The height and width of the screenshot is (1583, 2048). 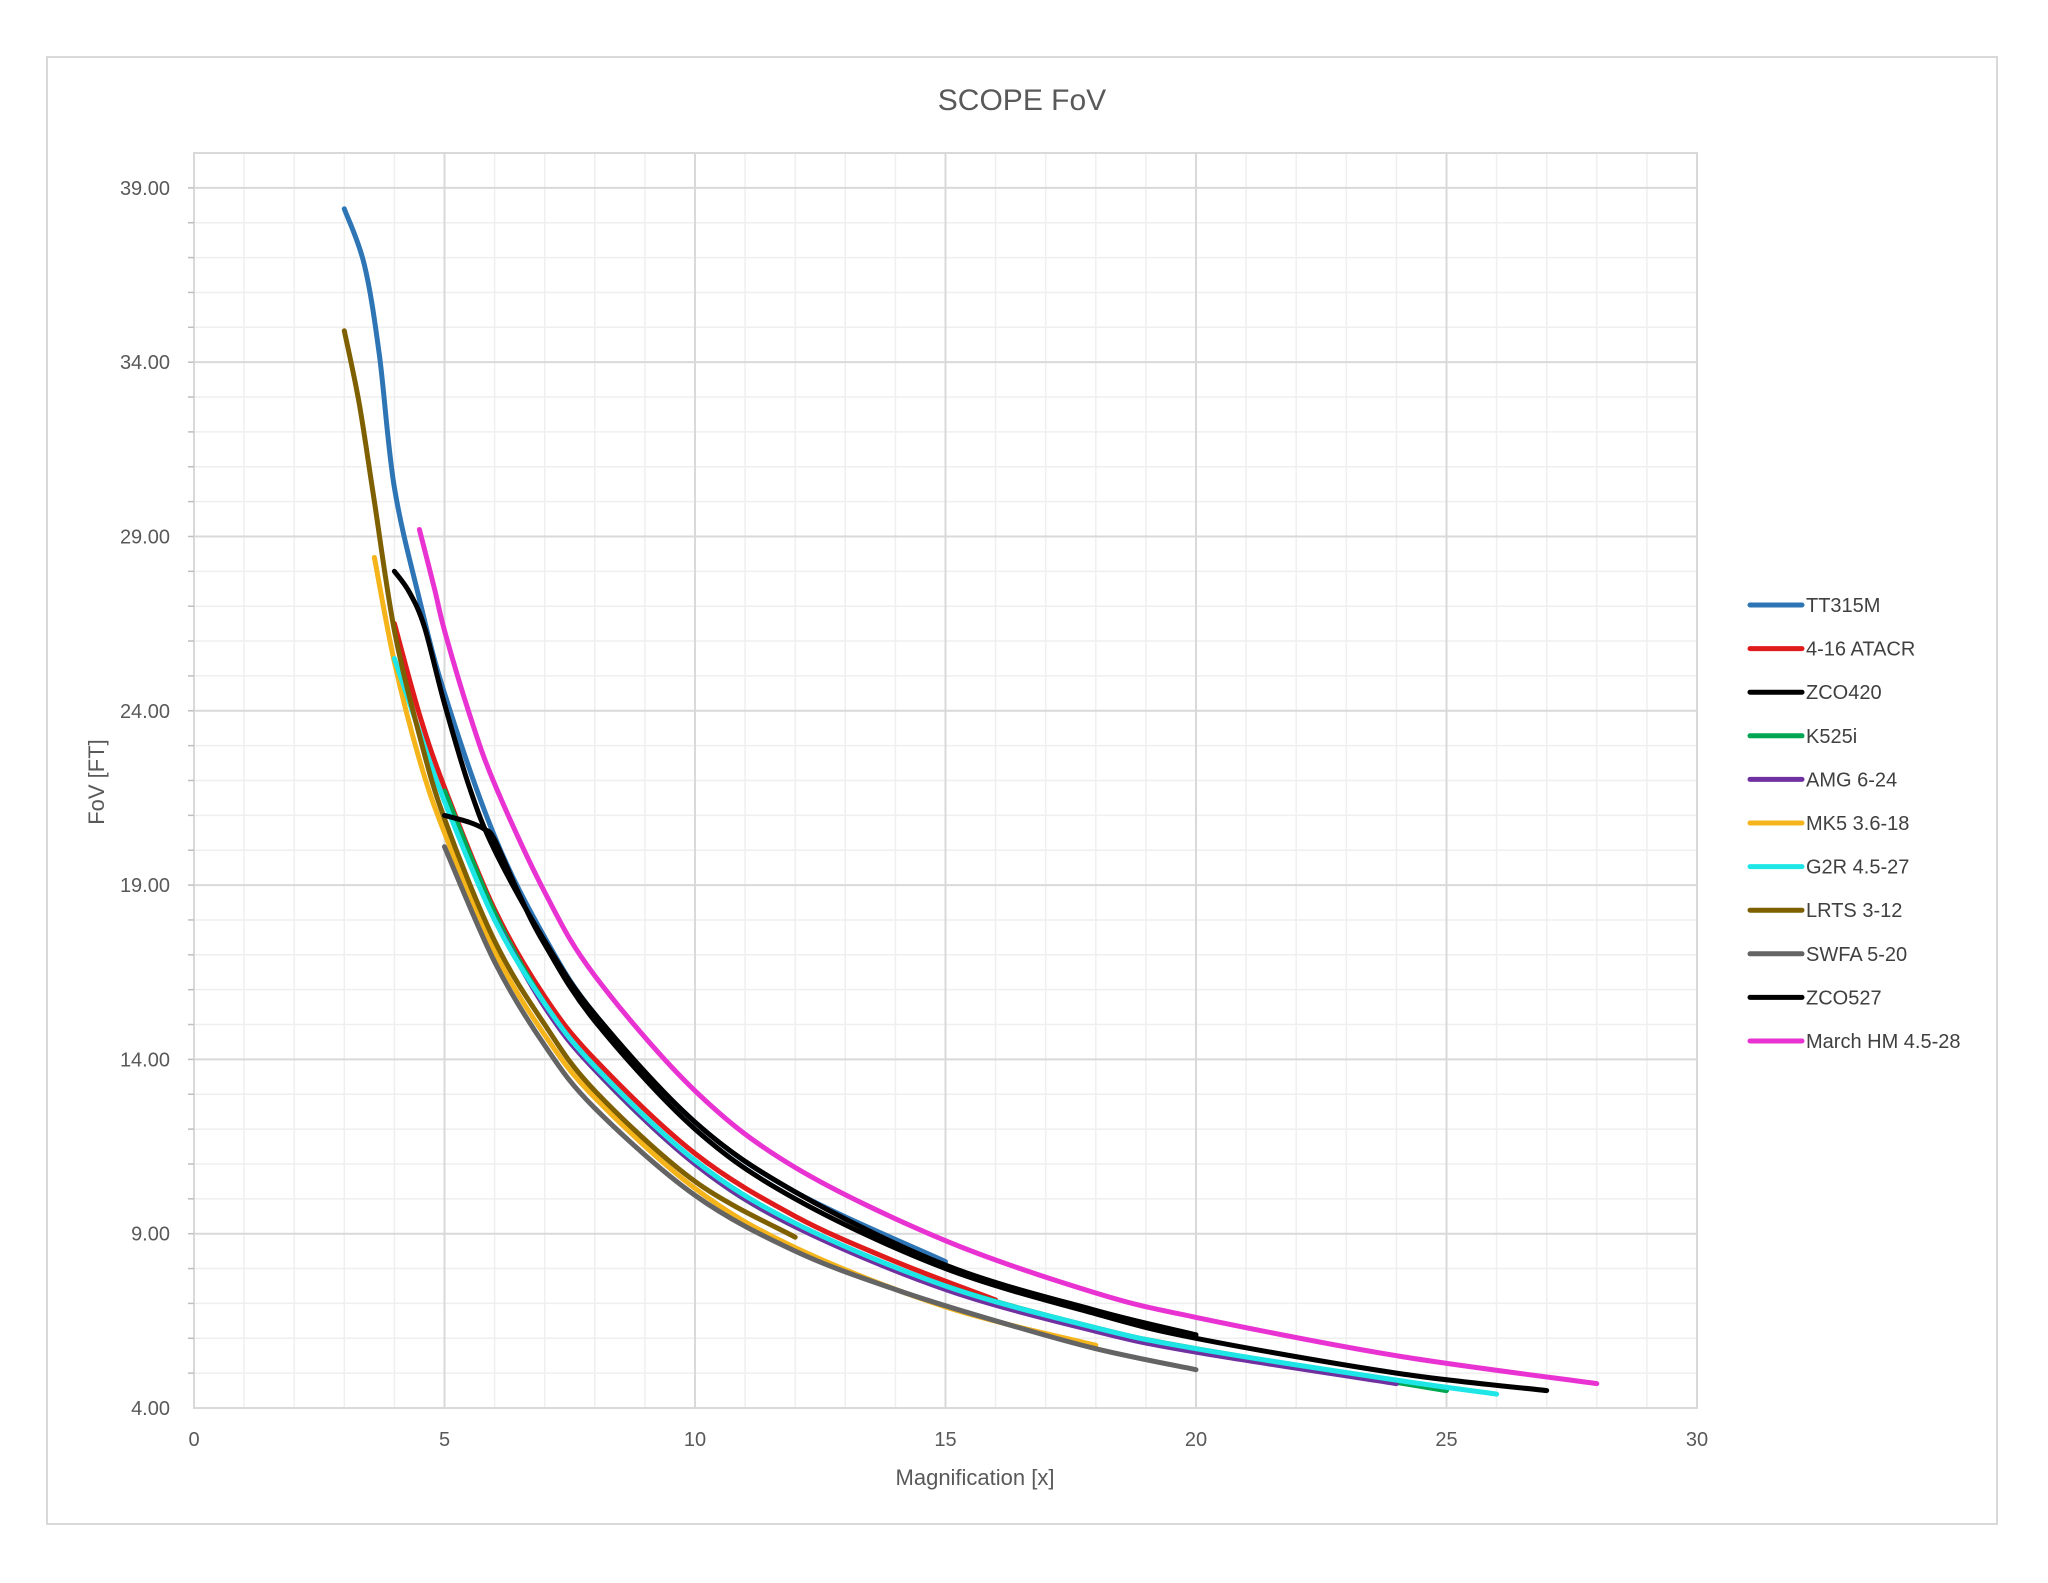 What do you see at coordinates (96, 782) in the screenshot?
I see `y-axis-title: FoV [FT]` at bounding box center [96, 782].